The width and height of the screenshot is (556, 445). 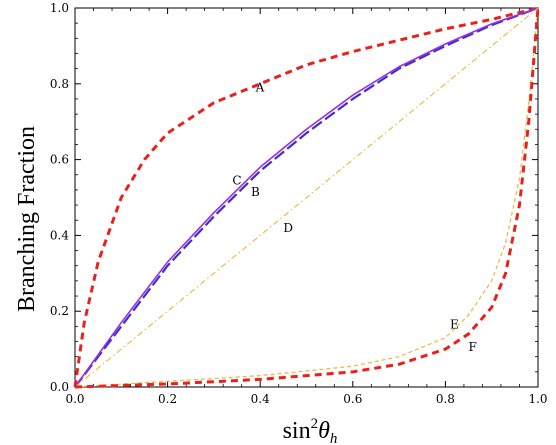 I want to click on curve-label-d: D, so click(x=288, y=228).